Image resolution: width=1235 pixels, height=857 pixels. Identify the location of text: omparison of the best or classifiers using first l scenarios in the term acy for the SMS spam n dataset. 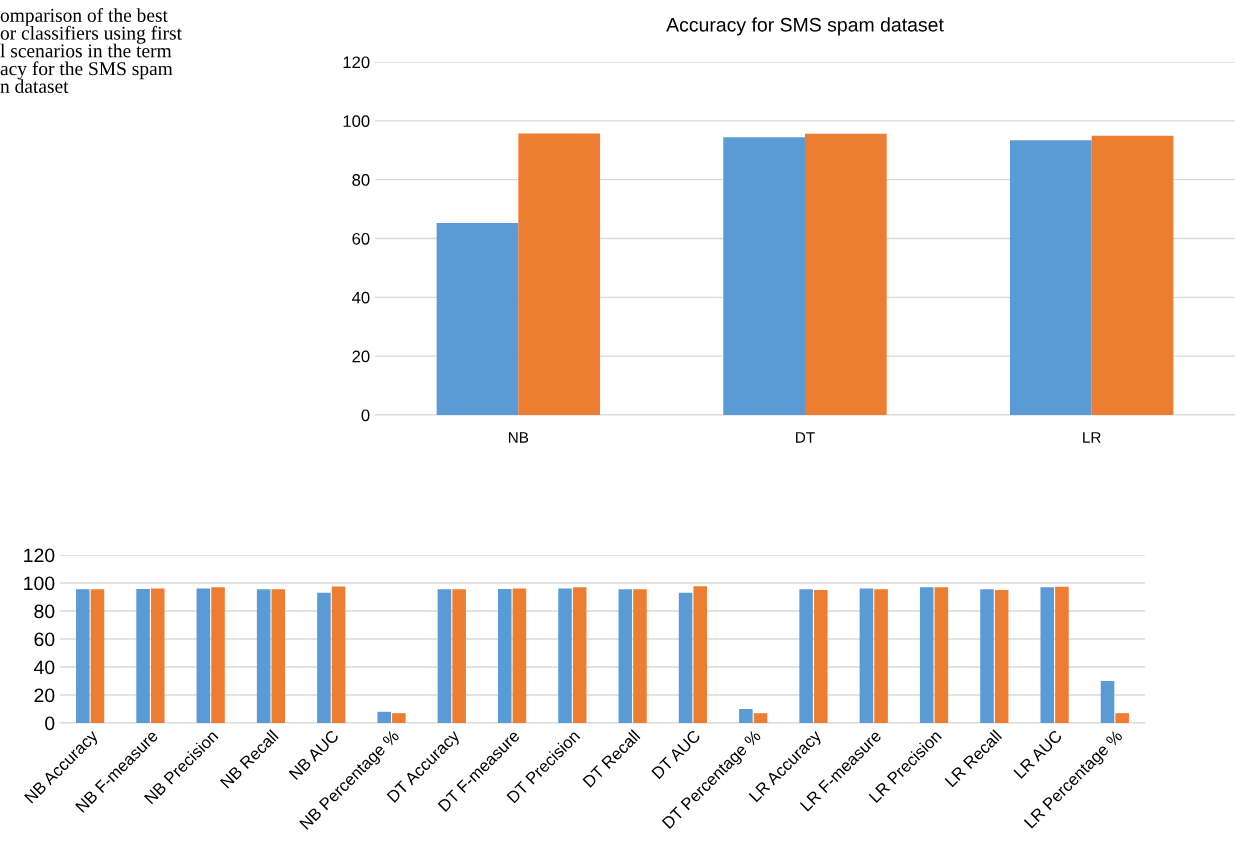
(91, 50).